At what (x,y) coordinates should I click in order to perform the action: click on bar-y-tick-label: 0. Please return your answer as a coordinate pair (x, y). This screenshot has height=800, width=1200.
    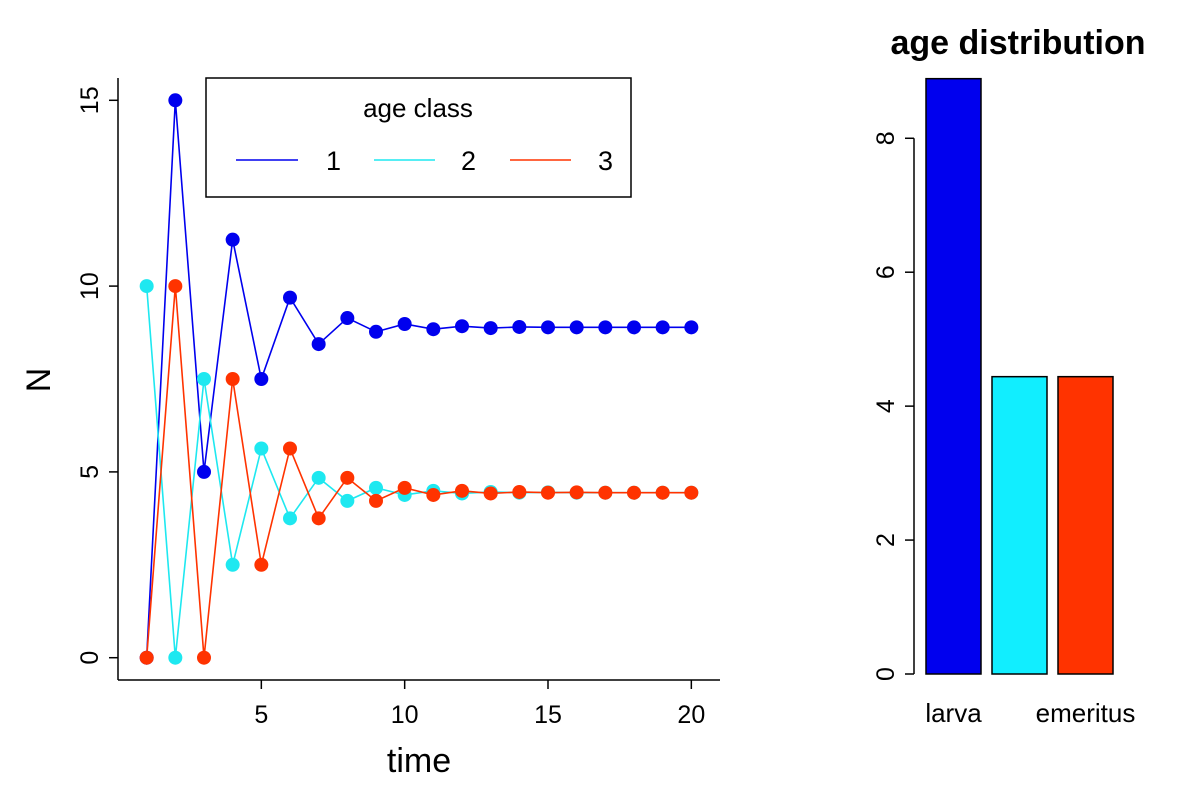
    Looking at the image, I should click on (886, 674).